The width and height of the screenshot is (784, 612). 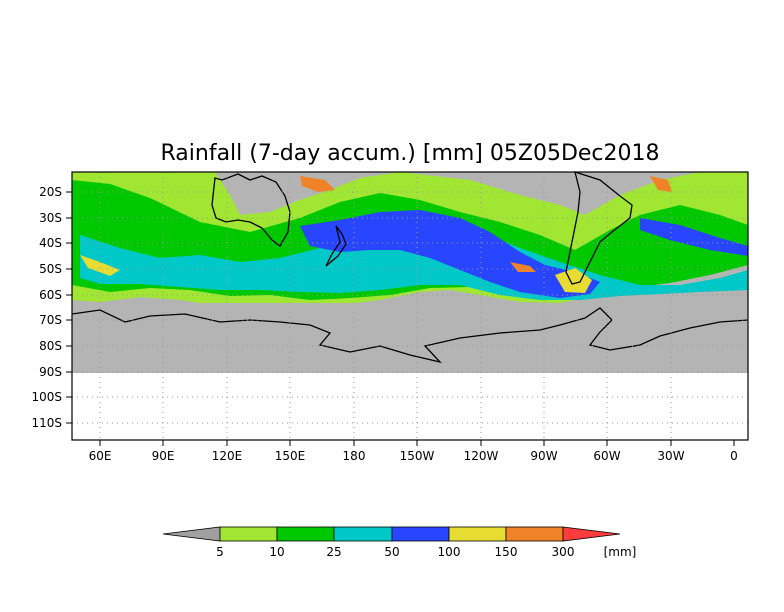 I want to click on colorbar: 5 10 25 50 100 150 300 [mm], so click(x=399, y=542).